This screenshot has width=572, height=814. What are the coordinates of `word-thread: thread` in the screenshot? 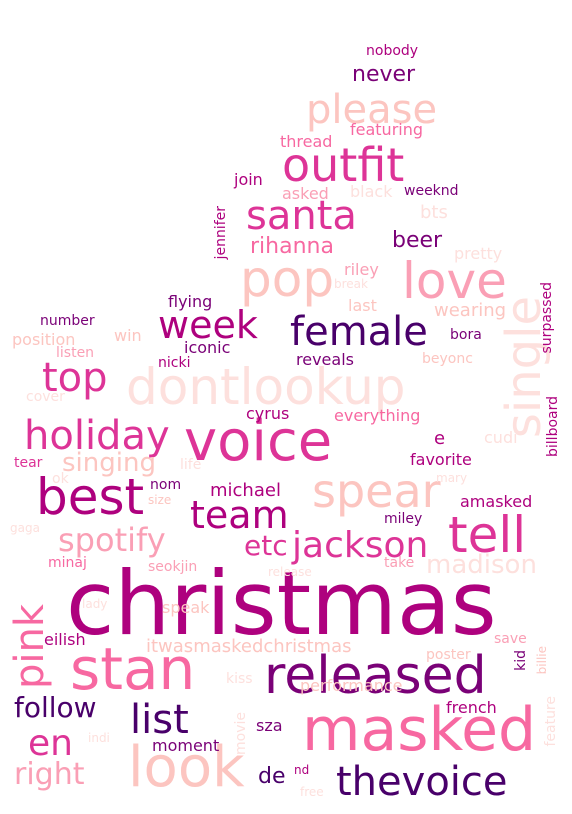 It's located at (306, 141).